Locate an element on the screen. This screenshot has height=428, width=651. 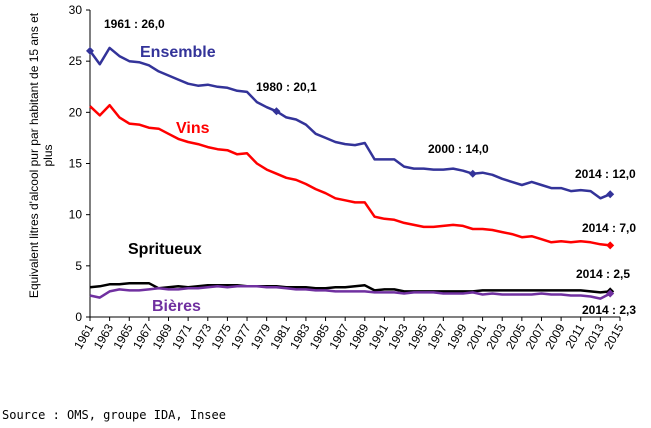
x-tick-label: 1991 is located at coordinates (379, 336).